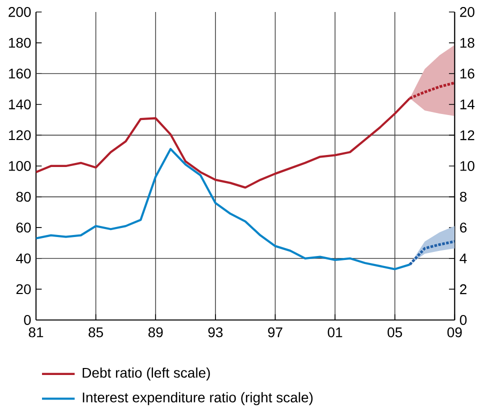  Describe the element at coordinates (197, 399) in the screenshot. I see `legend-label: Interest expenditure ratio (right scale)` at that location.